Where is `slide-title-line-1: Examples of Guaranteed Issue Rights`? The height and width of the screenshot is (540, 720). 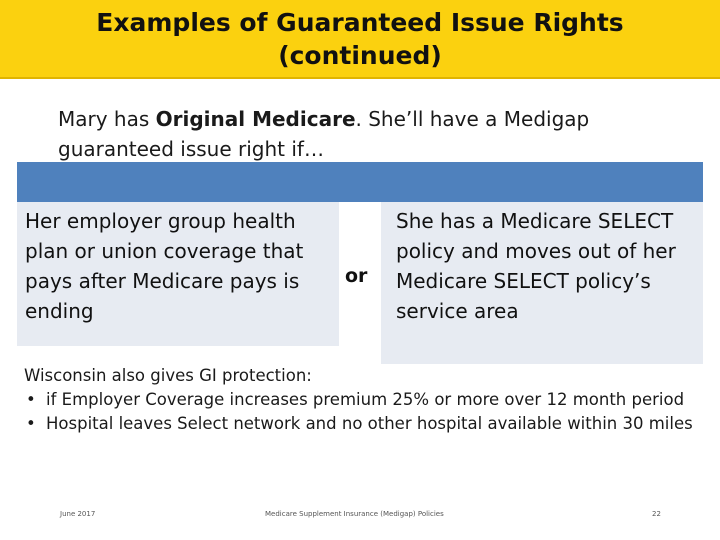
slide-title-line-1: Examples of Guaranteed Issue Rights is located at coordinates (360, 22).